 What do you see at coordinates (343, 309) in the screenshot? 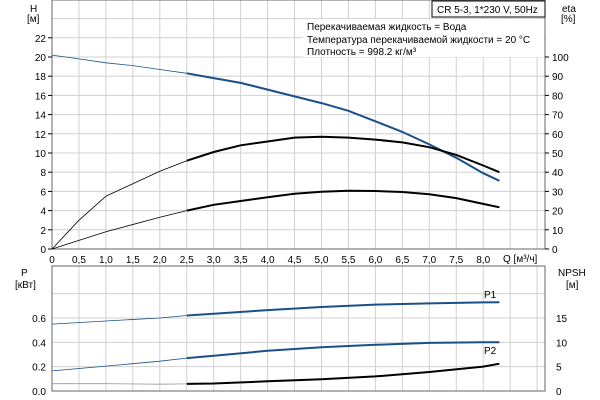
I see `p1-curve` at bounding box center [343, 309].